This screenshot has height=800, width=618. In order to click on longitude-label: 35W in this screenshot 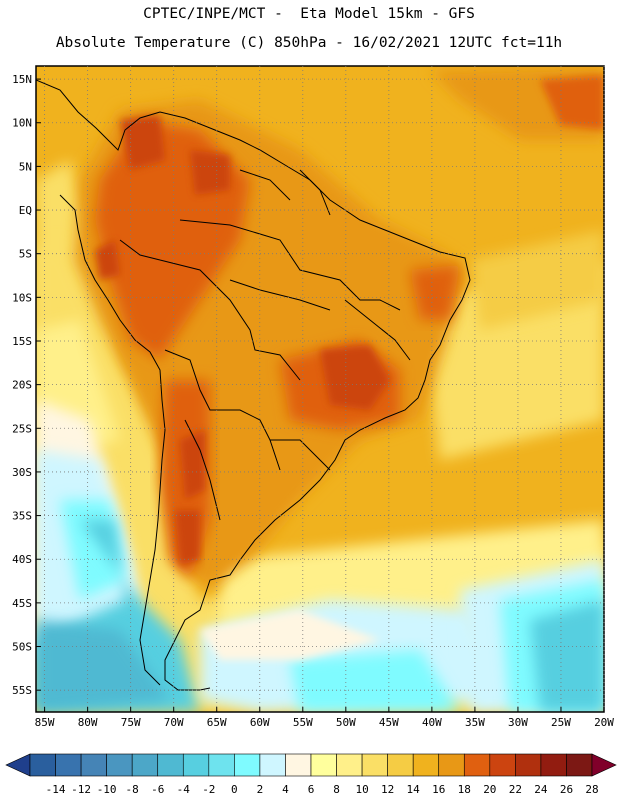, I will do `click(475, 722)`.